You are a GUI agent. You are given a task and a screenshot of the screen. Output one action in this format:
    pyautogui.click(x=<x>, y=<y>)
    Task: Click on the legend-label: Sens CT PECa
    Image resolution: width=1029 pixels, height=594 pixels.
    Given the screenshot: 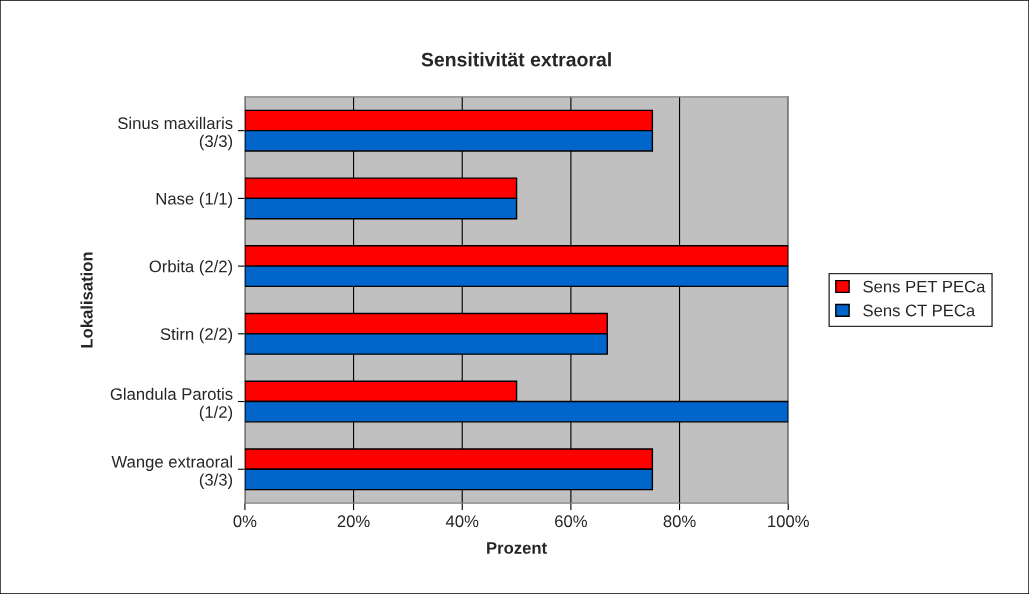 What is the action you would take?
    pyautogui.click(x=919, y=310)
    